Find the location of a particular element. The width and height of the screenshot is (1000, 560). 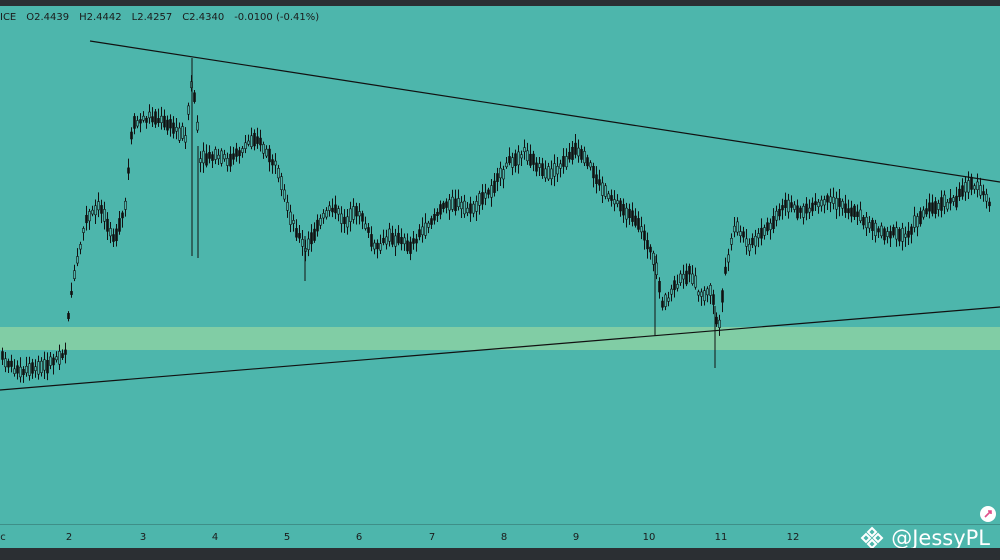

share-icon is located at coordinates (988, 514).